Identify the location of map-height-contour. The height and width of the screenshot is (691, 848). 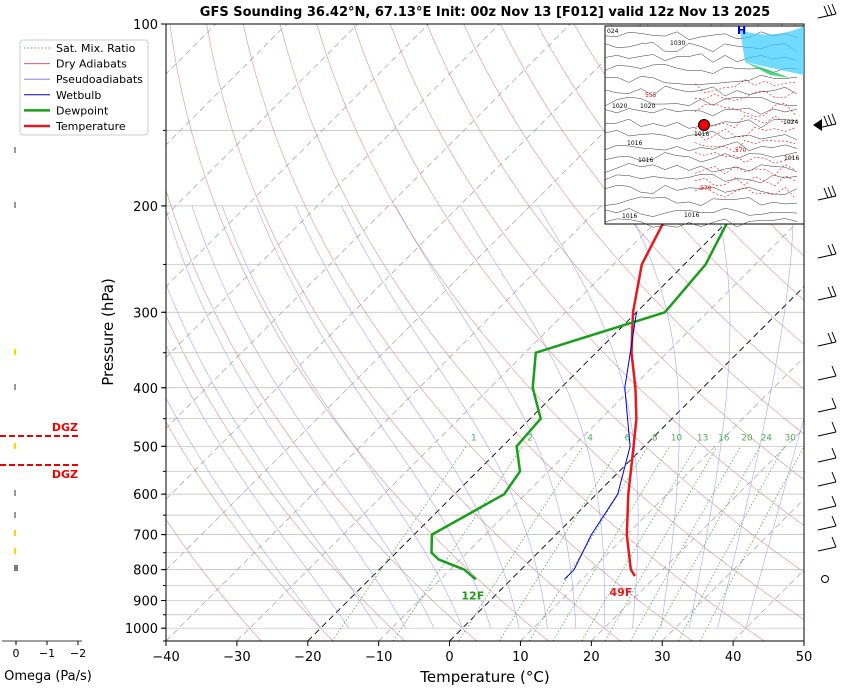
(745, 158).